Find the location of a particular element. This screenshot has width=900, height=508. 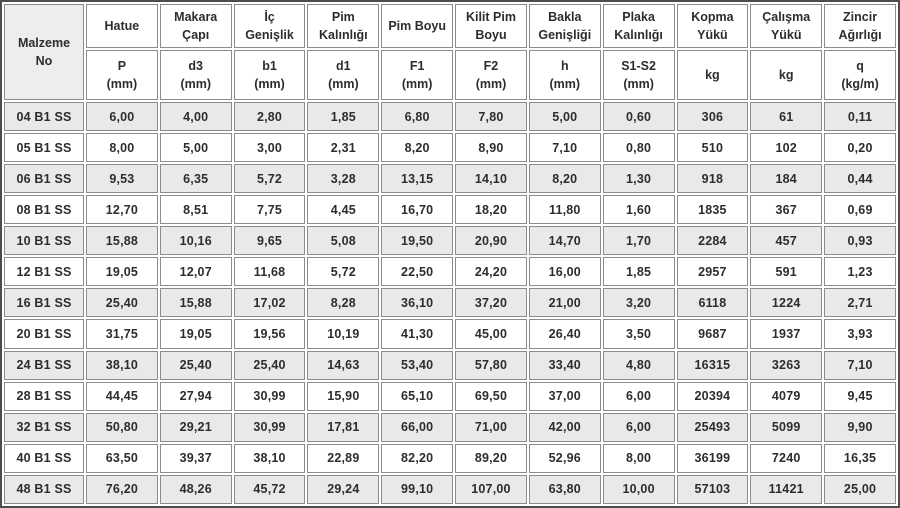

value-cell: 8,28 is located at coordinates (343, 303).